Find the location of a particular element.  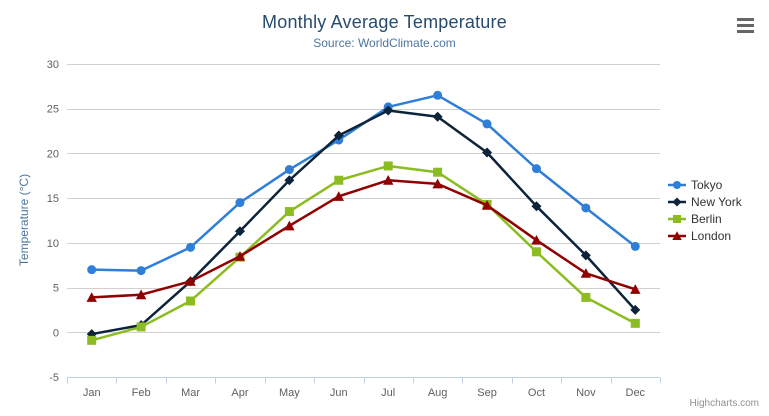

legend-symbol-diamond-icon is located at coordinates (677, 201).